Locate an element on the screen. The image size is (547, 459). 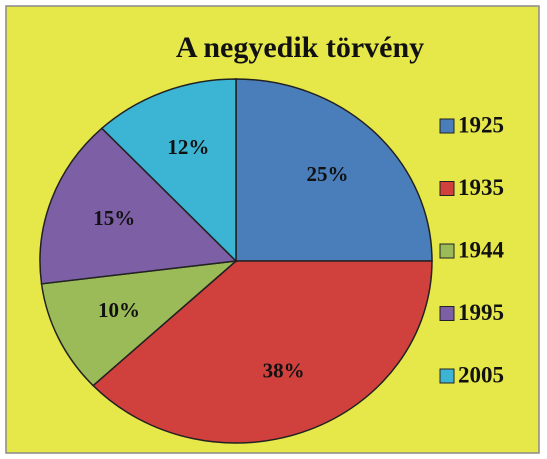
data-label: 38% is located at coordinates (284, 370).